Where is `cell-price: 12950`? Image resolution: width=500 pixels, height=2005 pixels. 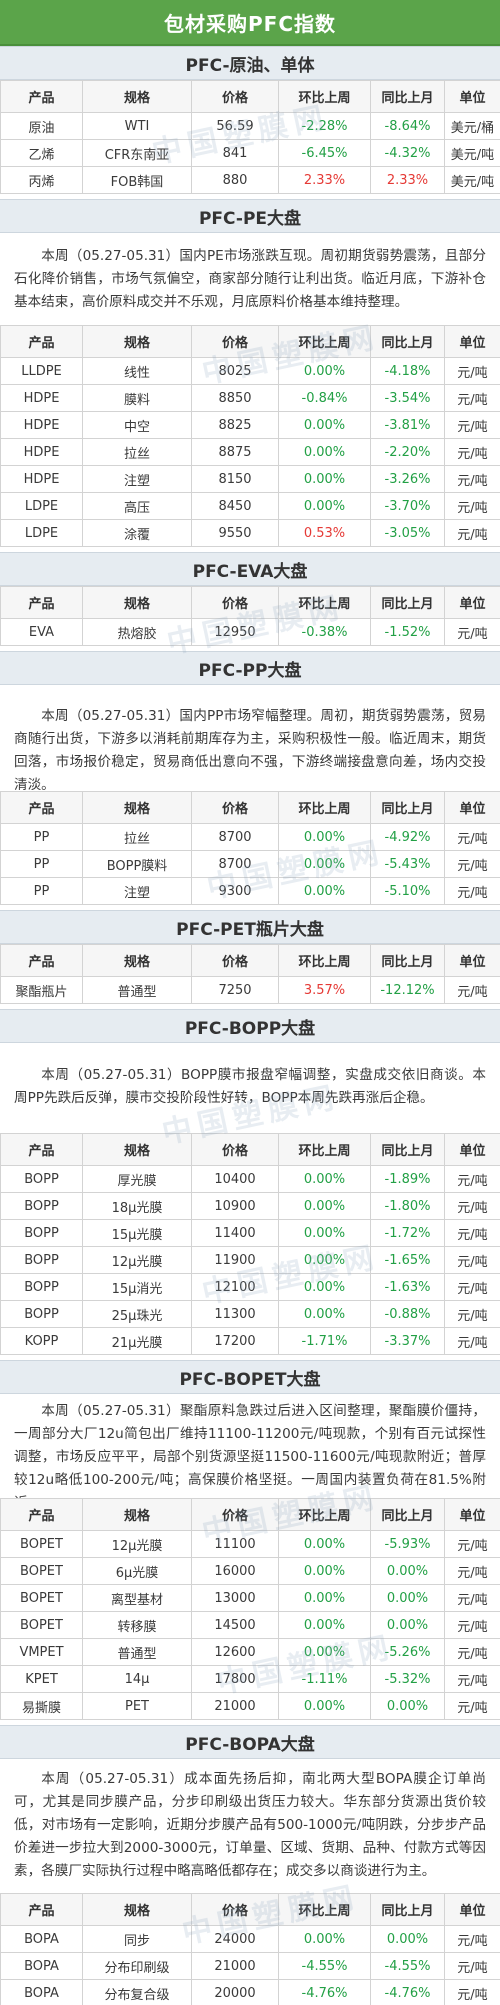 cell-price: 12950 is located at coordinates (235, 632).